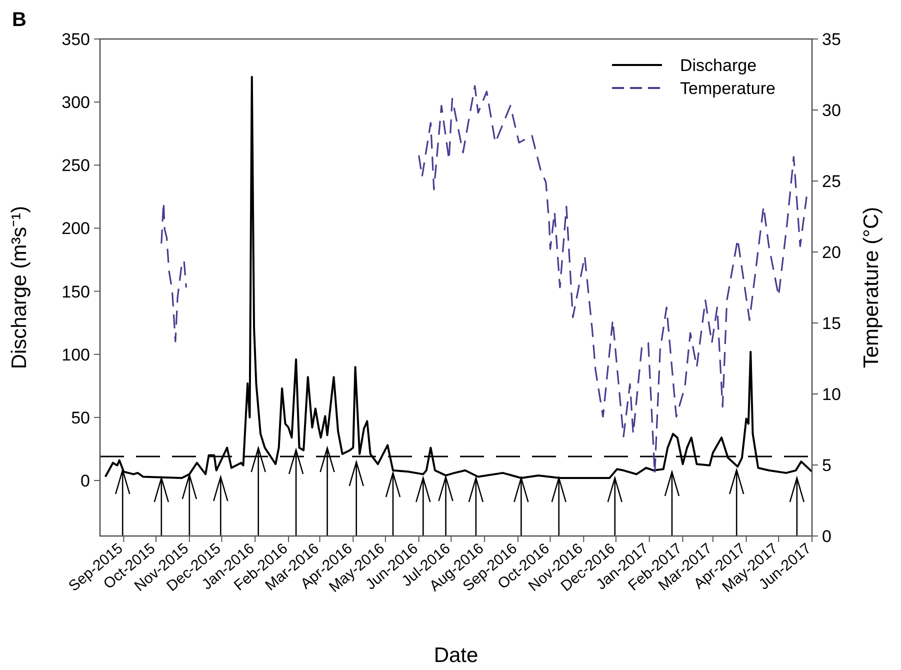 Image resolution: width=901 pixels, height=670 pixels. I want to click on y2-tick-label: 10, so click(831, 394).